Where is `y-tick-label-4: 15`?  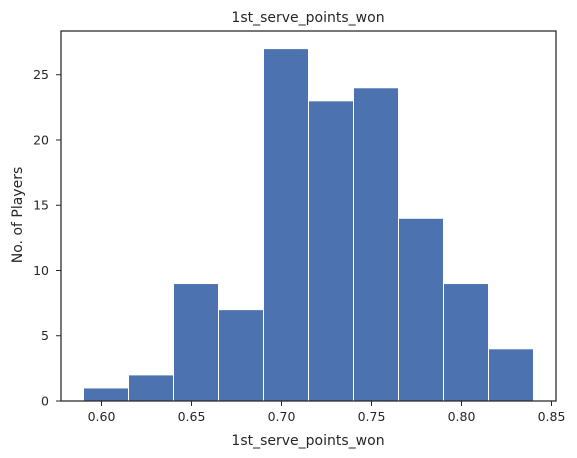
y-tick-label-4: 15 is located at coordinates (41, 205).